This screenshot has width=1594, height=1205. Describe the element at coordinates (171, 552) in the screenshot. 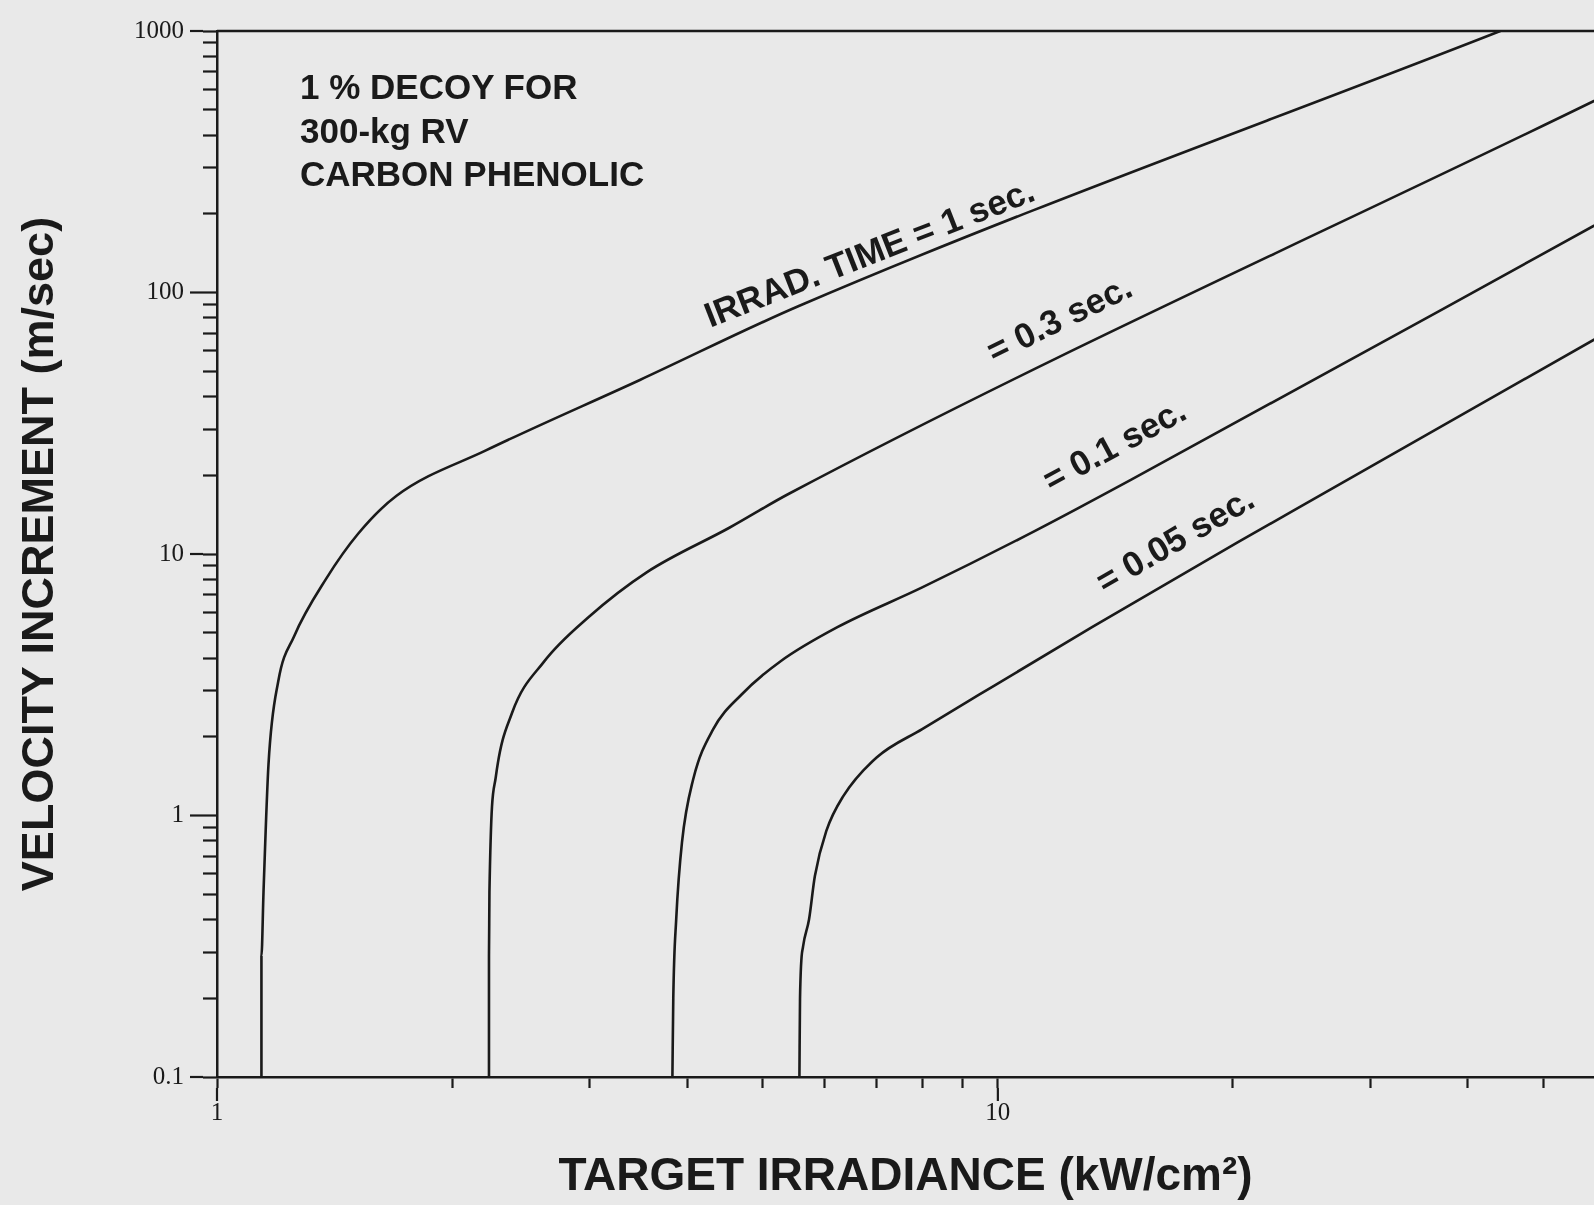

I see `y-tick-label: 10` at that location.